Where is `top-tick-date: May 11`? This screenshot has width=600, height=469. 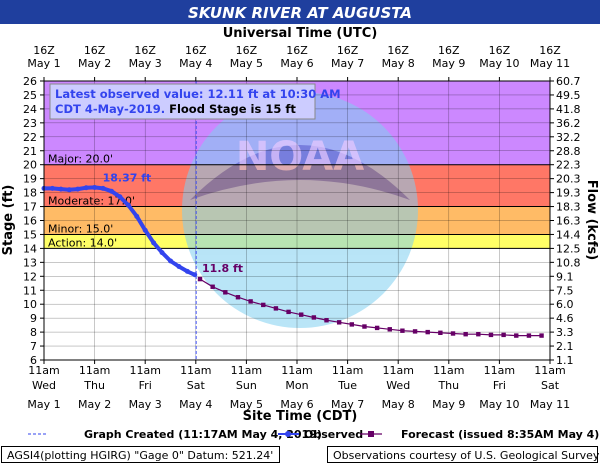 top-tick-date: May 11 is located at coordinates (550, 63).